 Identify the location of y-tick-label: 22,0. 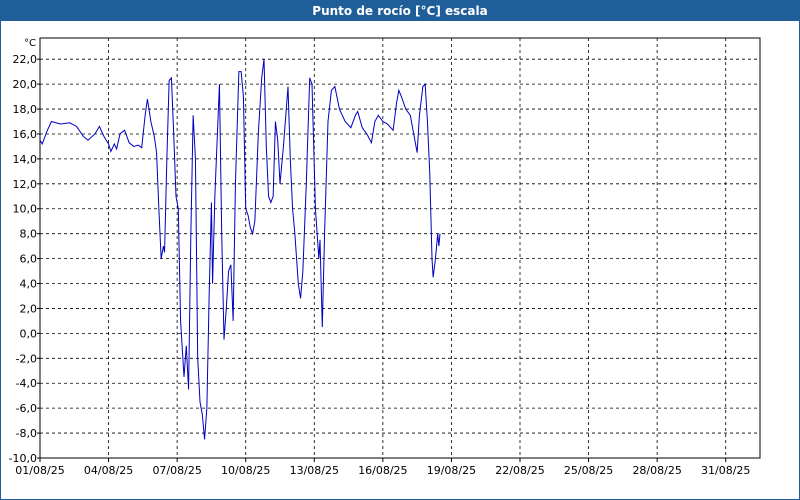
(25, 59).